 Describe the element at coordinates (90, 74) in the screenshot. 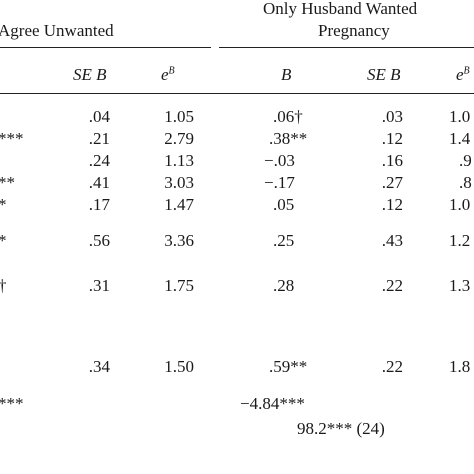

I see `col-header-se-b-1: SE B` at that location.